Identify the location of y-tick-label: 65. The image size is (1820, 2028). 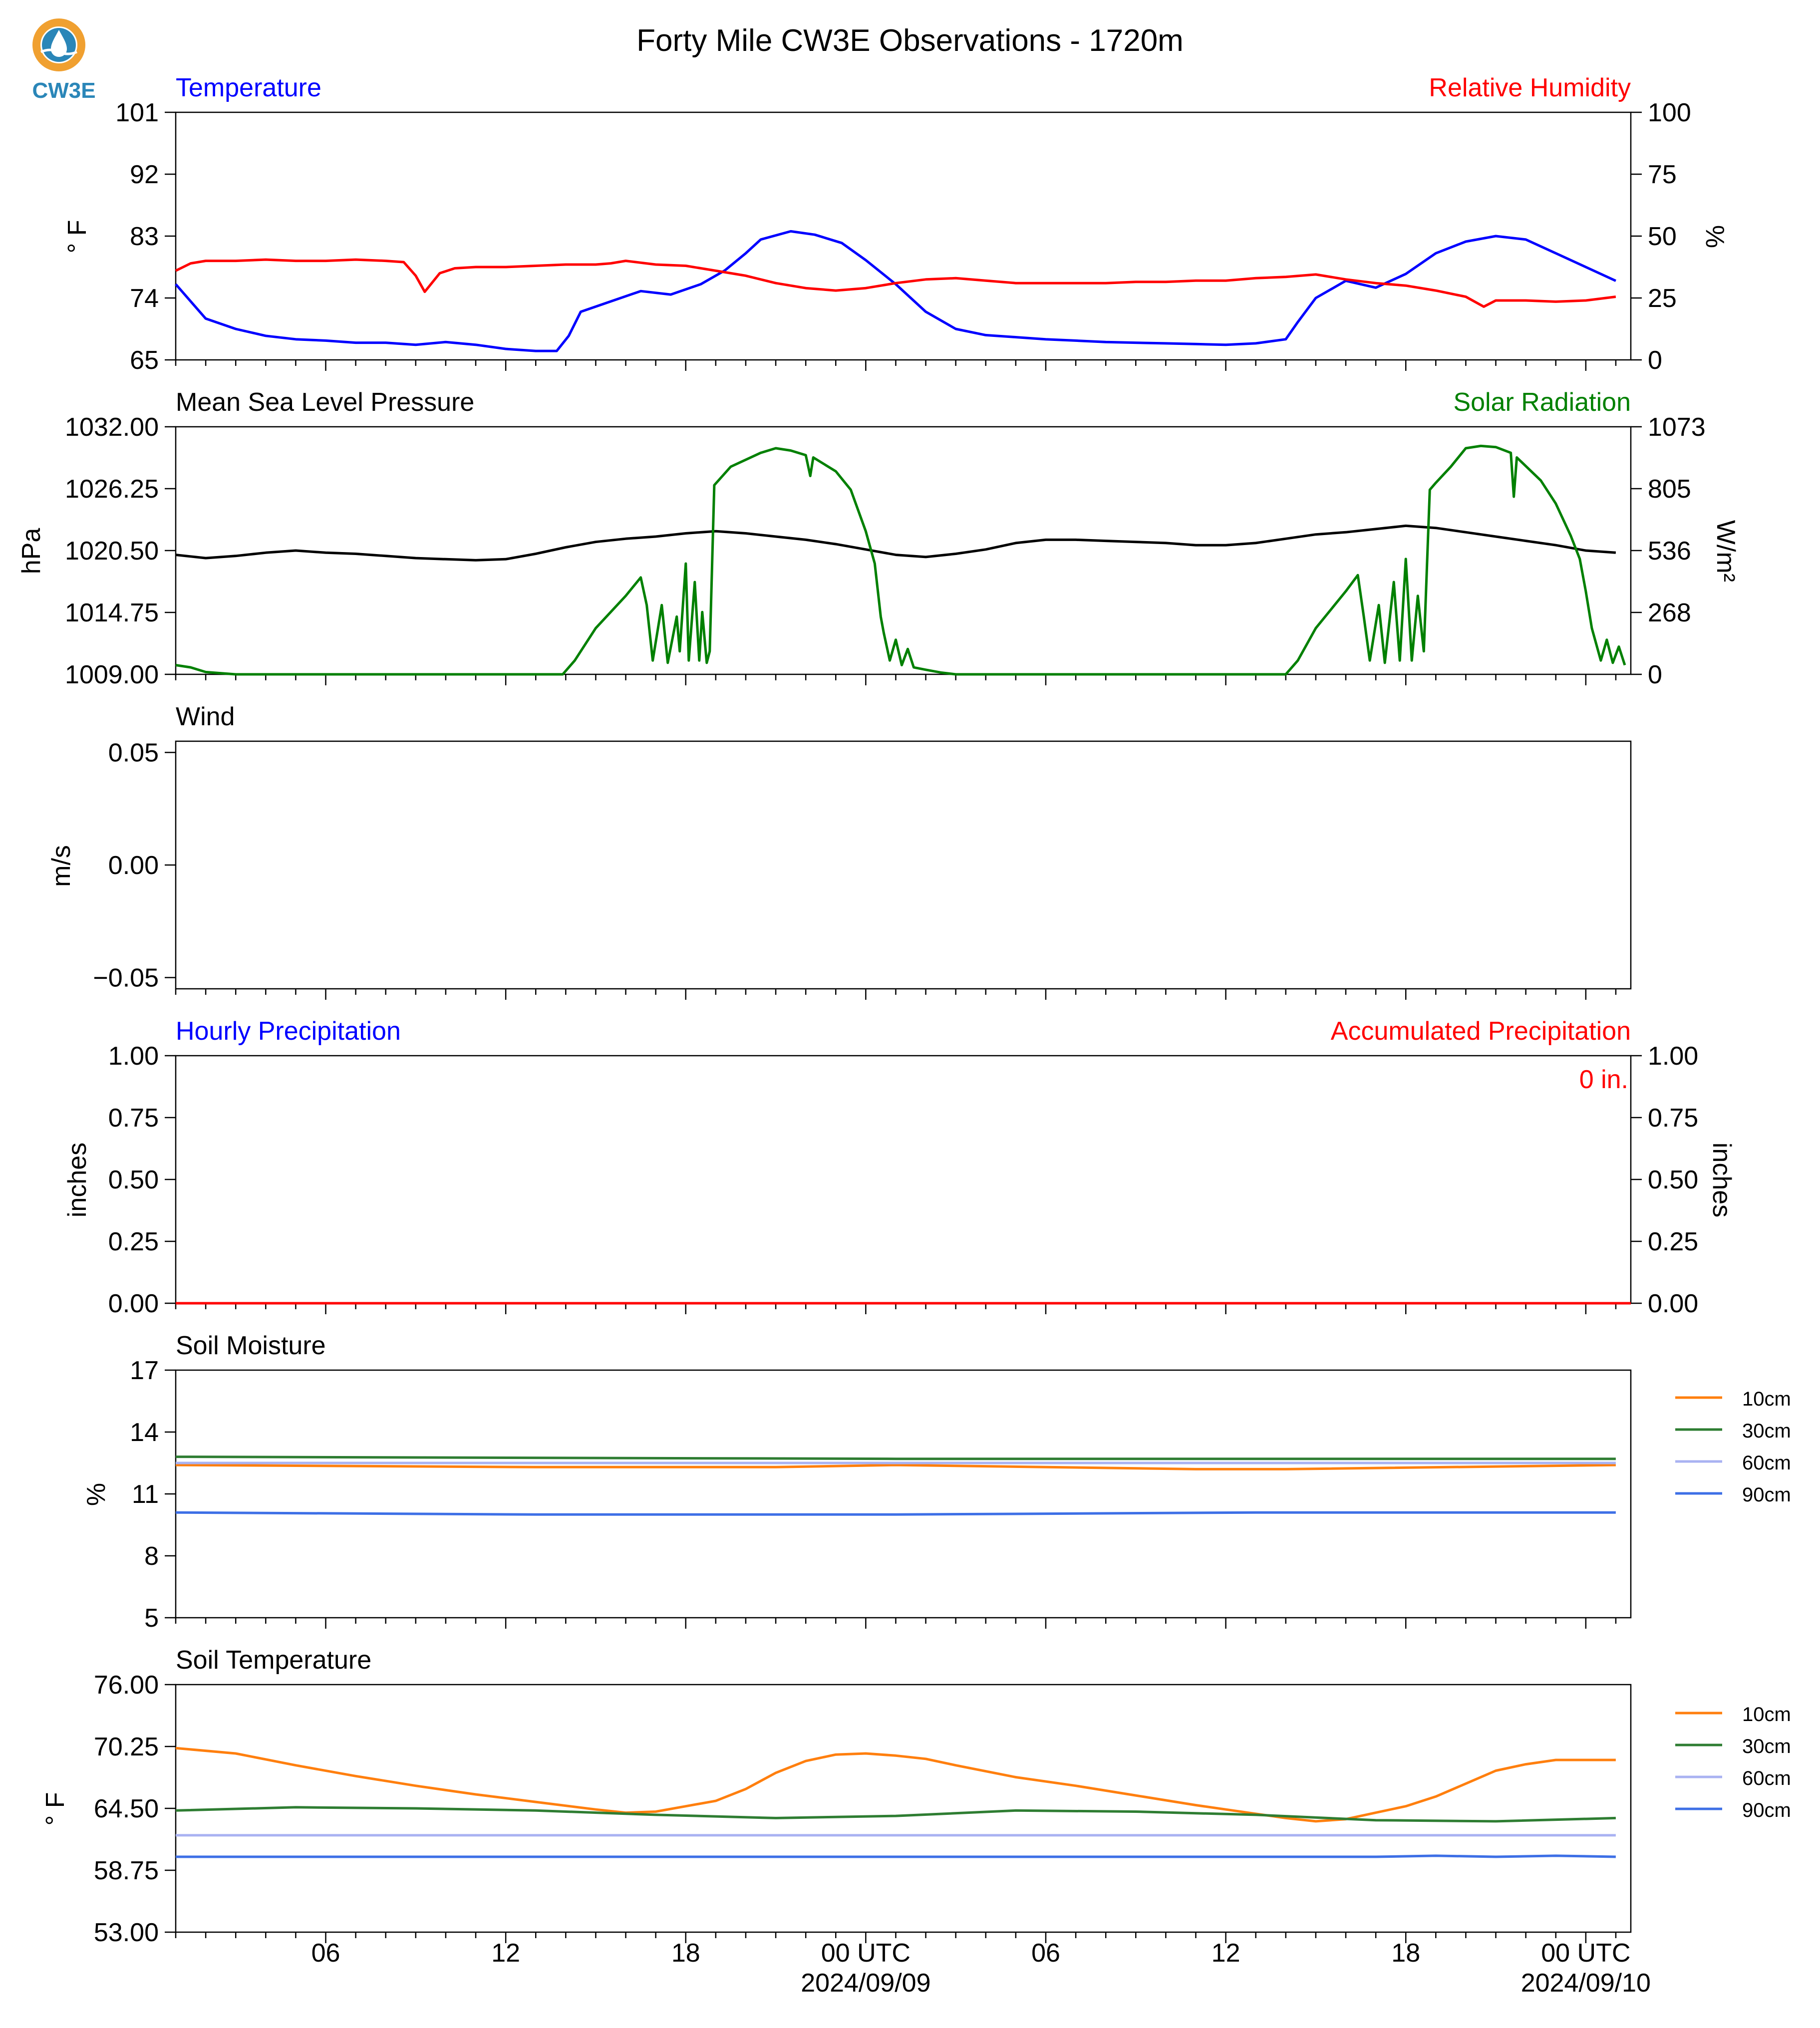
(144, 360).